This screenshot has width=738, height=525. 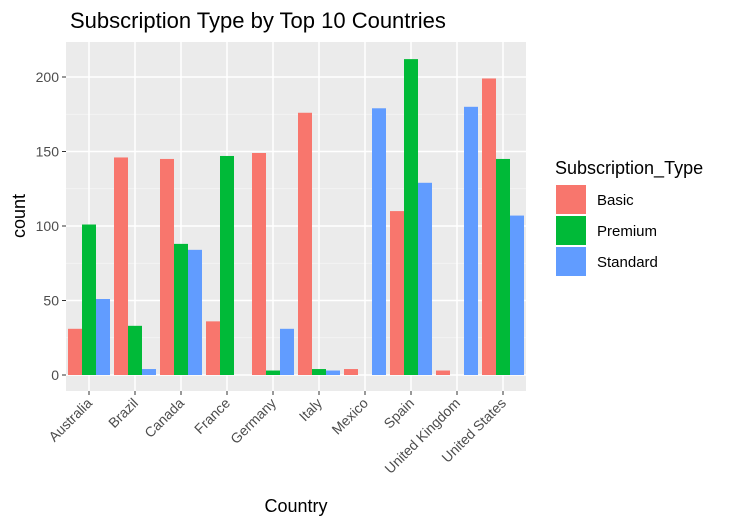 I want to click on bar-premium-canada, so click(x=181, y=309).